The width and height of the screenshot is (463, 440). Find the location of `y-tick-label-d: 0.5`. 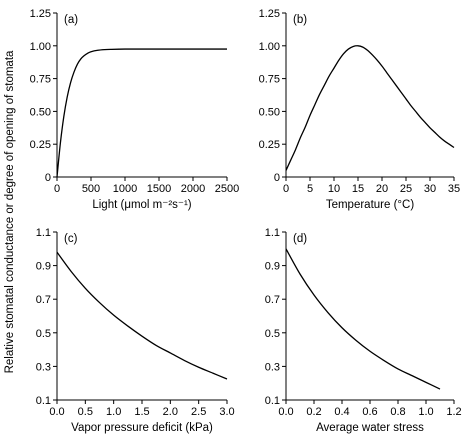

y-tick-label-d: 0.5 is located at coordinates (272, 334).